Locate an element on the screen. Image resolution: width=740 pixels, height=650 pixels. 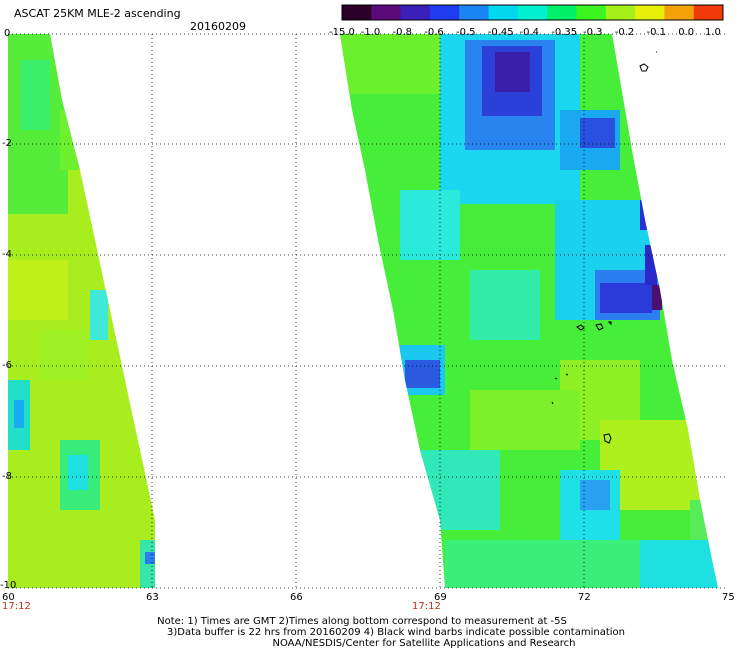
colorbar-label: -0.45 is located at coordinates (500, 32).